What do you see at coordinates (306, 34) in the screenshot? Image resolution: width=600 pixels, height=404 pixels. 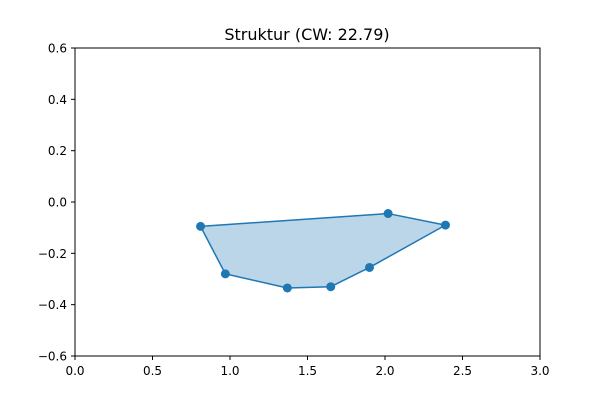 I see `chart-title: Struktur (CW: 22.79)` at bounding box center [306, 34].